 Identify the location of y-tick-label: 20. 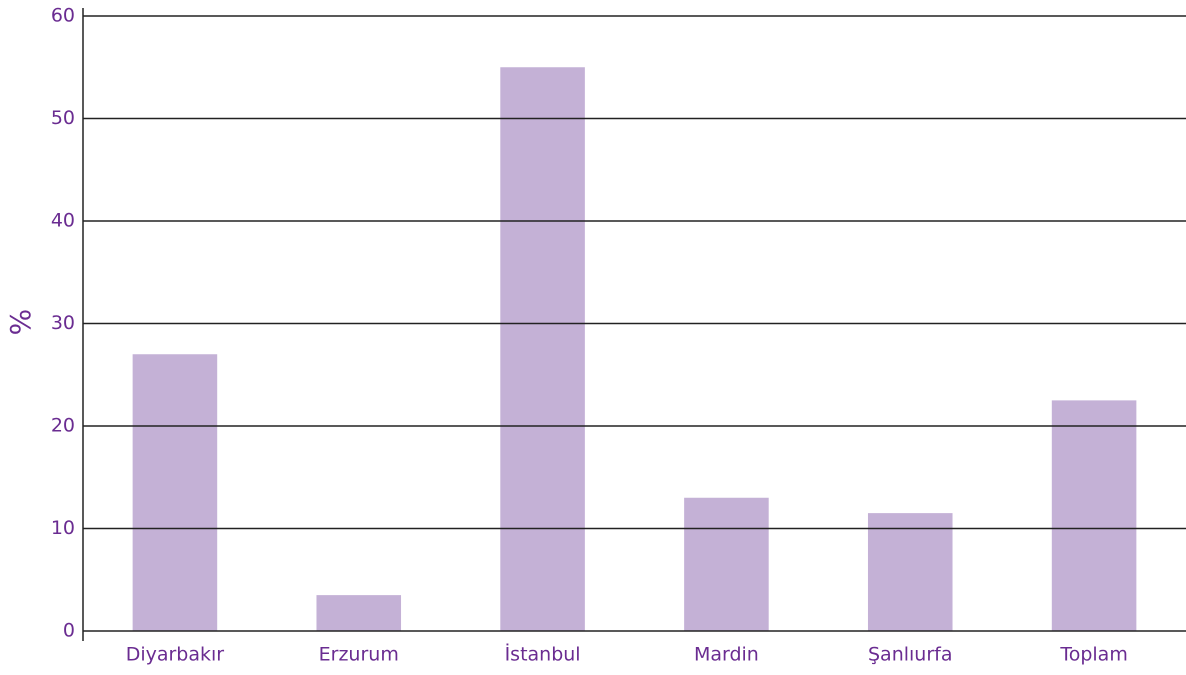
(63, 426).